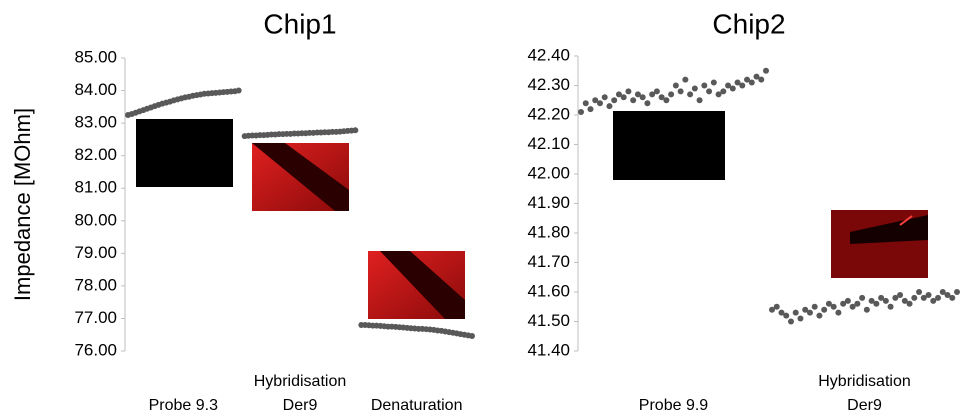 The image size is (961, 420). Describe the element at coordinates (183, 405) in the screenshot. I see `x-tick-label: Probe 9.3` at that location.